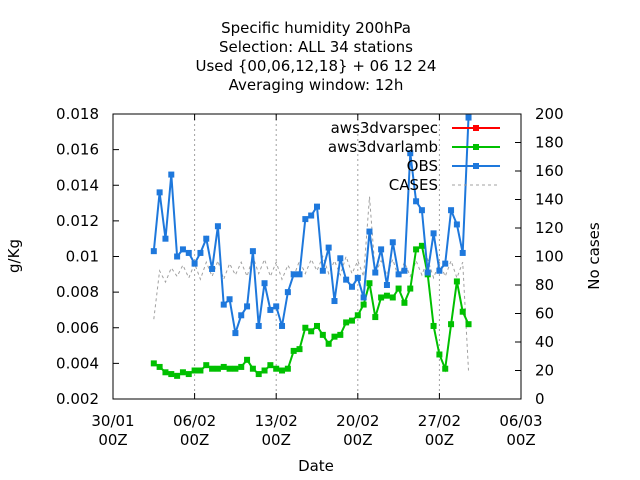  What do you see at coordinates (594, 256) in the screenshot?
I see `y2-axis-label: No cases` at bounding box center [594, 256].